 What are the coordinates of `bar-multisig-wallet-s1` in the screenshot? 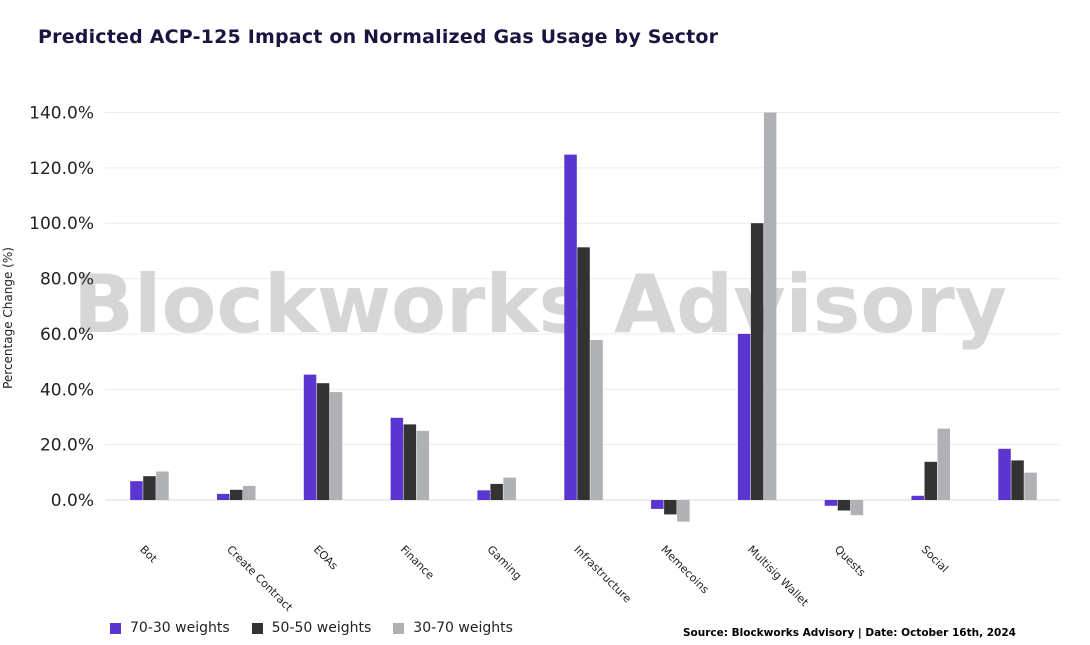 It's located at (757, 361).